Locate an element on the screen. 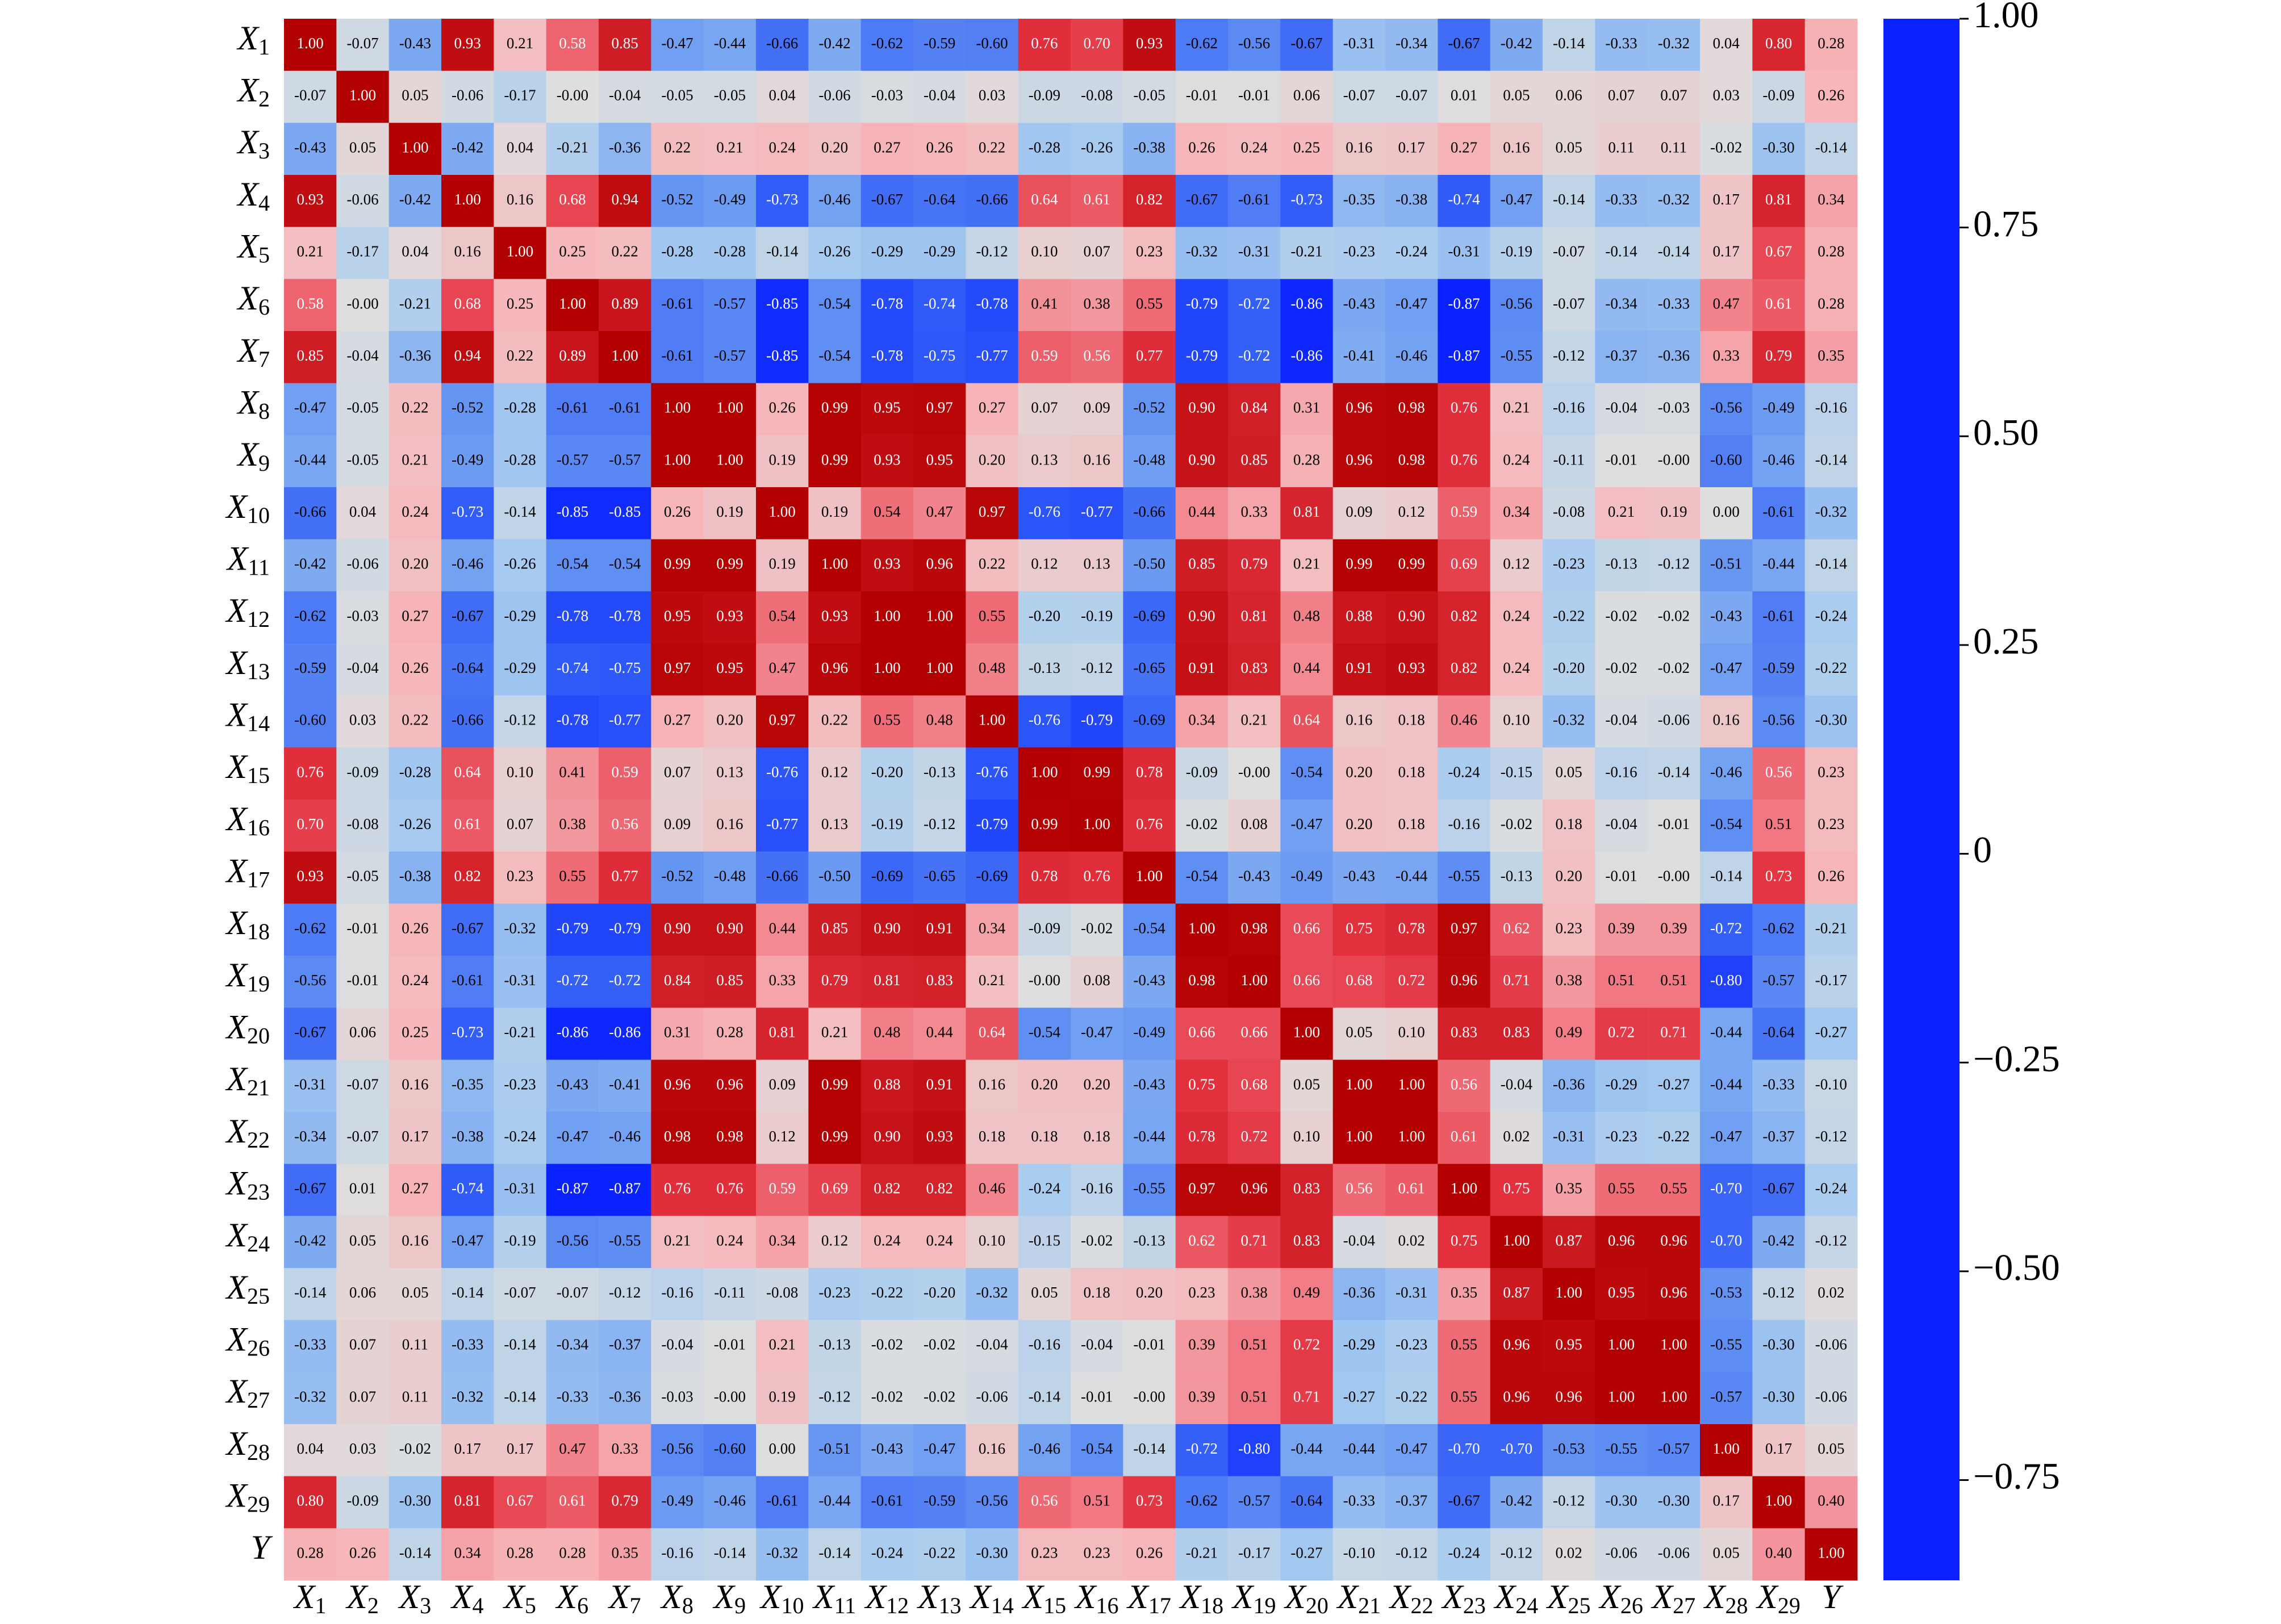 The image size is (2281, 1624). cell-value-label: -0.31 is located at coordinates (520, 1188).